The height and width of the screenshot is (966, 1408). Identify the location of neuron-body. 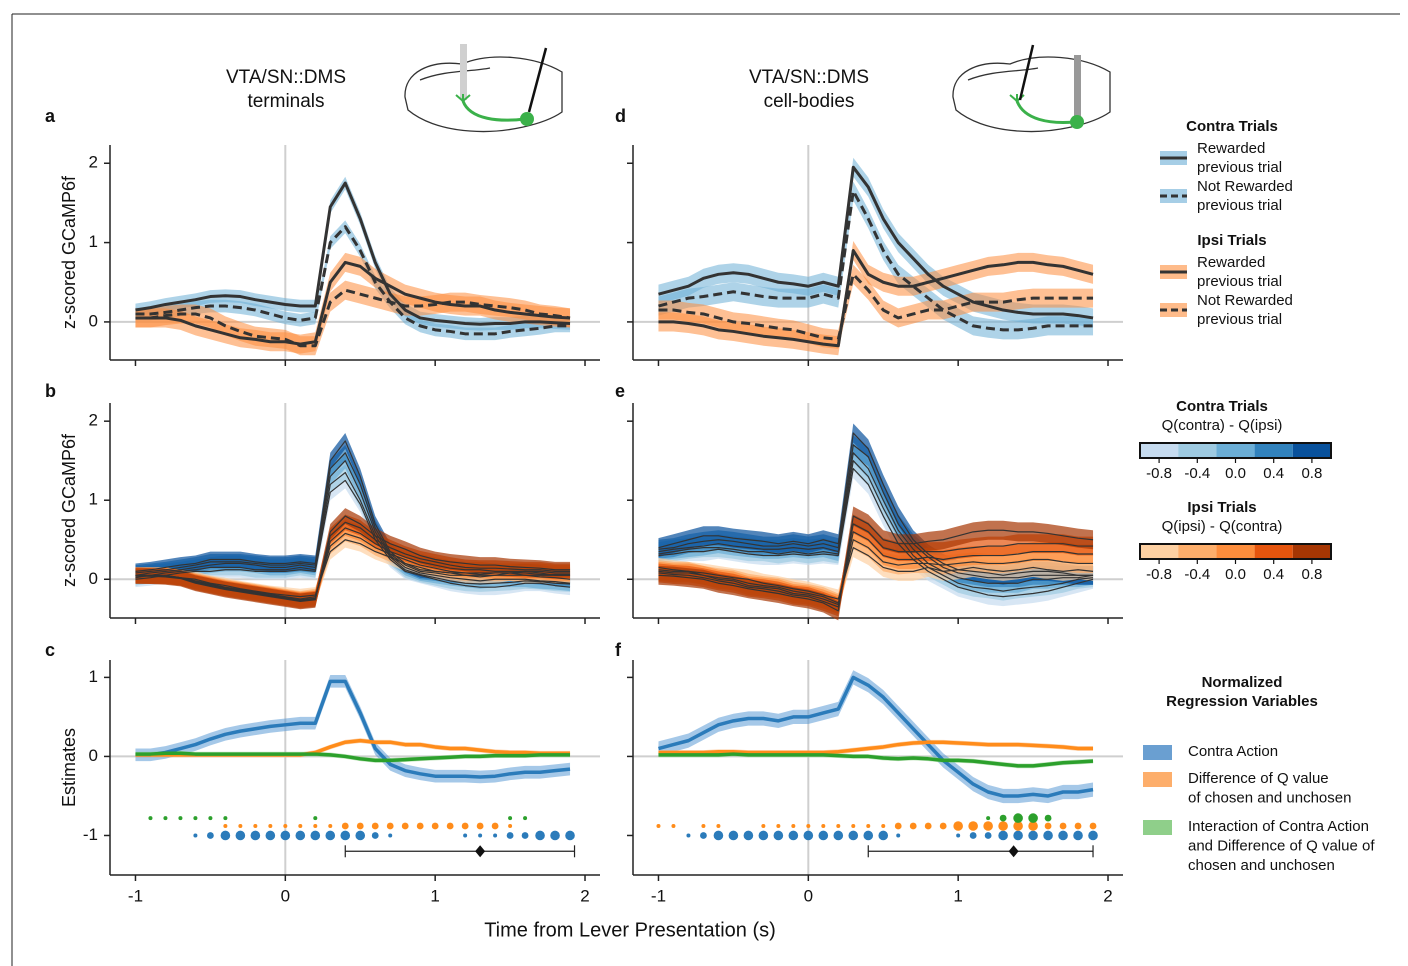
(527, 119).